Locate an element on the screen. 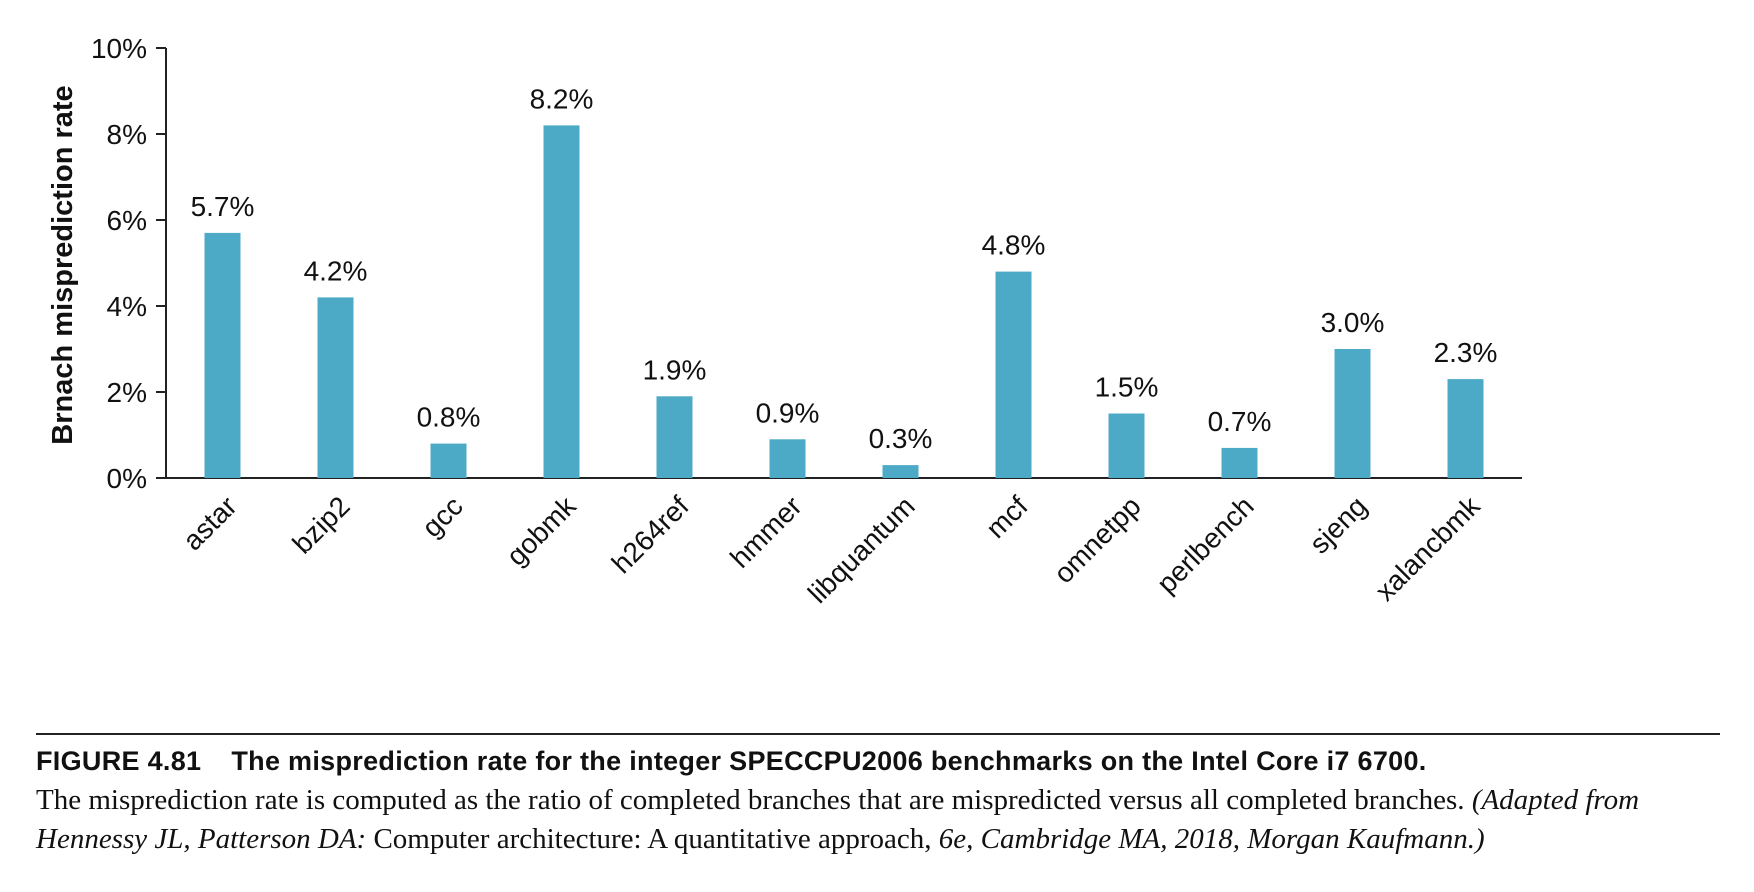 This screenshot has width=1754, height=892. x-tick-label-omnetpp: omnetpp is located at coordinates (1097, 539).